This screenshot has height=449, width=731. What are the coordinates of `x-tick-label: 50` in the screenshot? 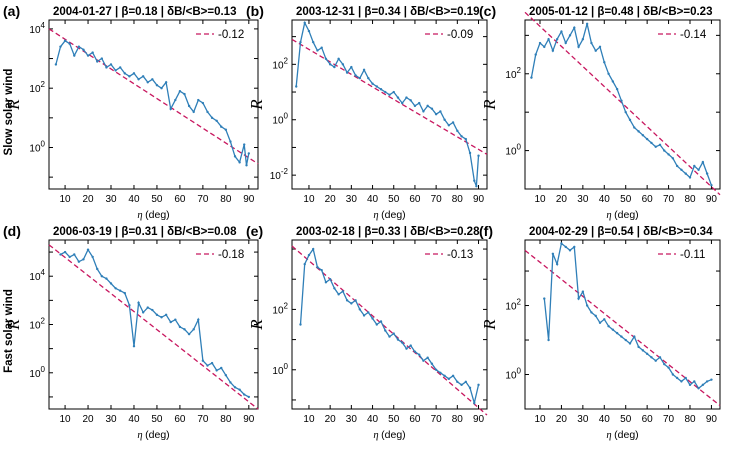 It's located at (394, 419).